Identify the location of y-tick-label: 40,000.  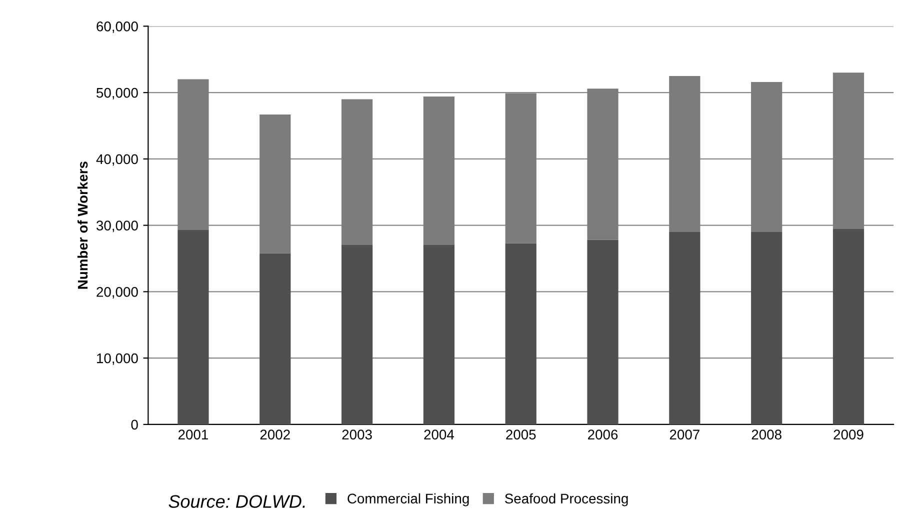
(117, 160).